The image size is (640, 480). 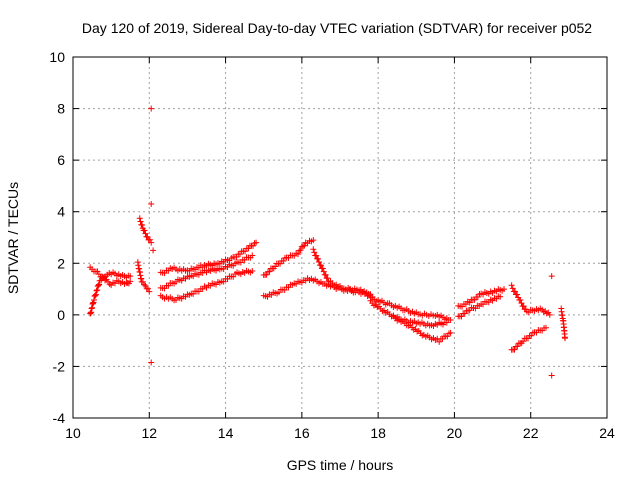 What do you see at coordinates (61, 109) in the screenshot?
I see `y-tick-label: 8` at bounding box center [61, 109].